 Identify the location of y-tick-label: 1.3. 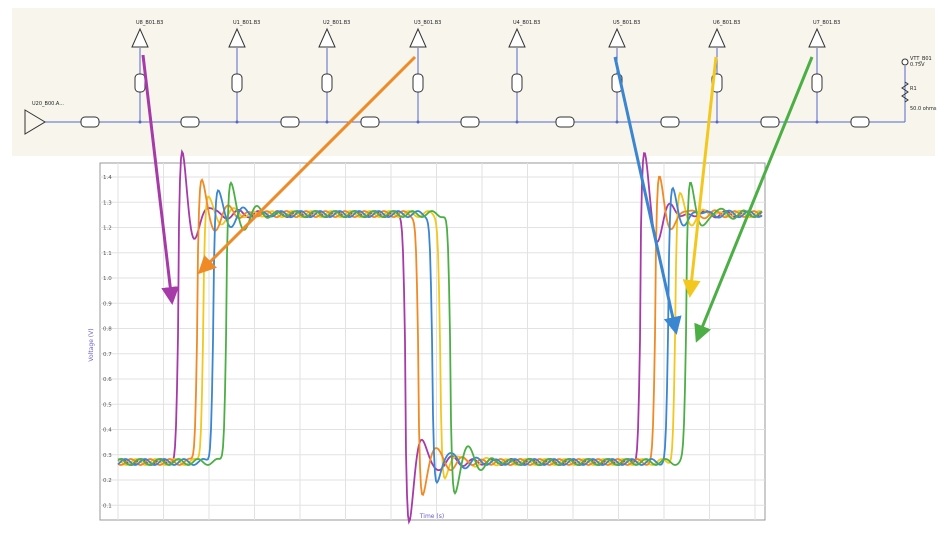
(107, 203).